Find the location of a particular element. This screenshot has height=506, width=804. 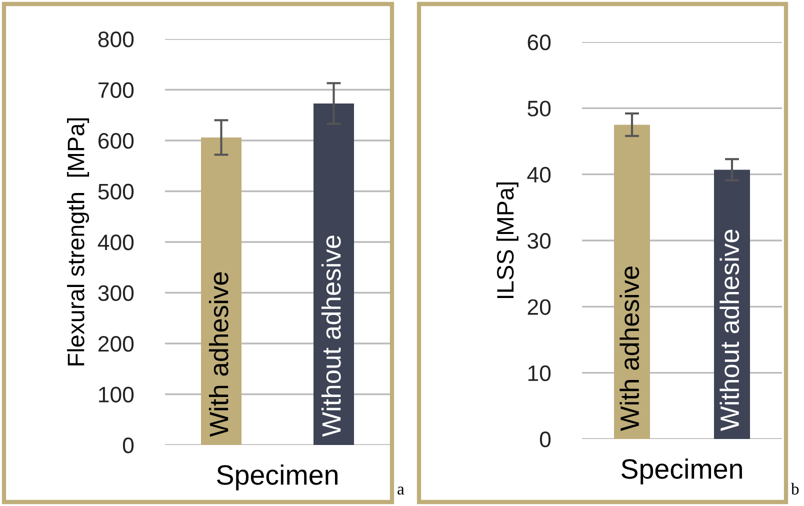

y-axis-title: ILSS [MPa] is located at coordinates (507, 240).